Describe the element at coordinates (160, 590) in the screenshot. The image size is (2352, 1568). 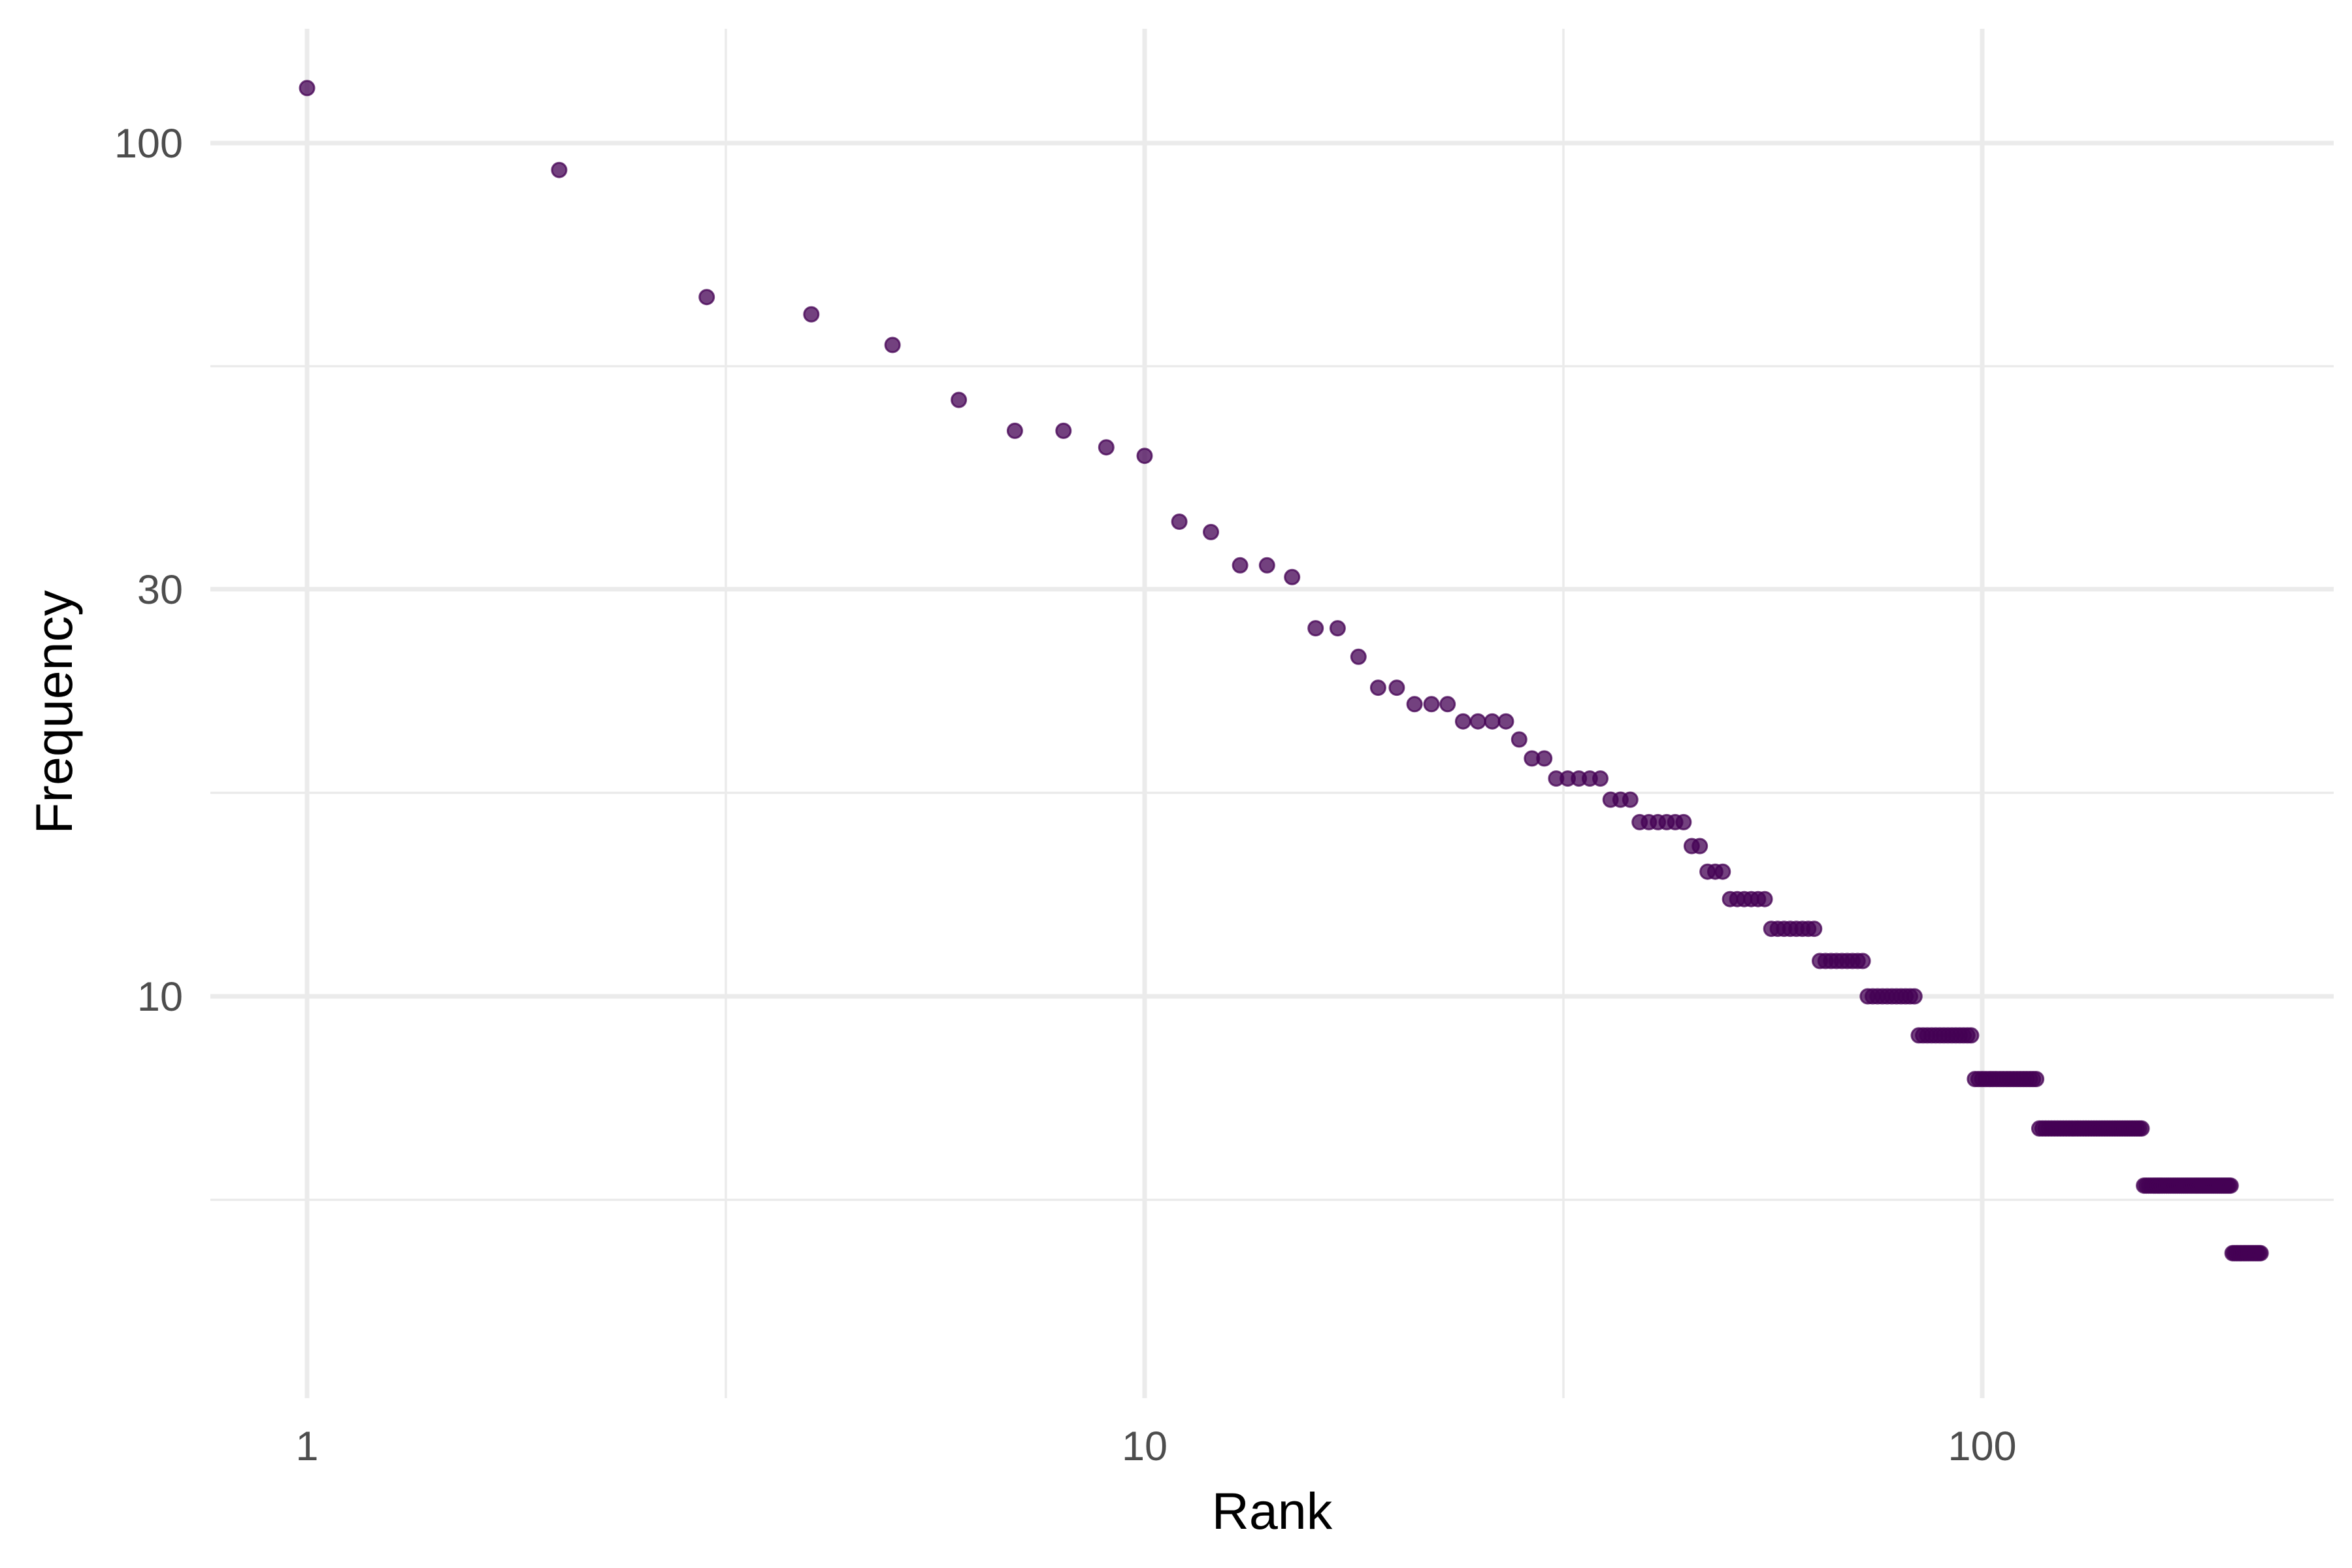
I see `y-tick-label: 30` at that location.